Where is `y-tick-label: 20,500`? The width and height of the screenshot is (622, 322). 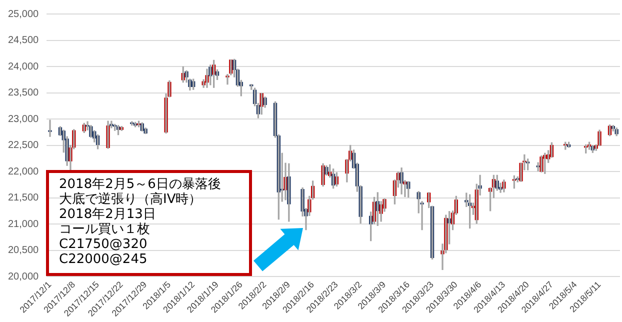
y-tick-label: 20,500 is located at coordinates (24, 250).